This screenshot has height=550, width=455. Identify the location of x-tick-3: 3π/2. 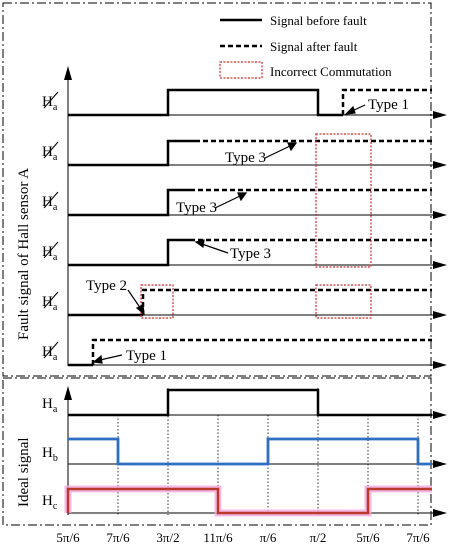
(167, 537).